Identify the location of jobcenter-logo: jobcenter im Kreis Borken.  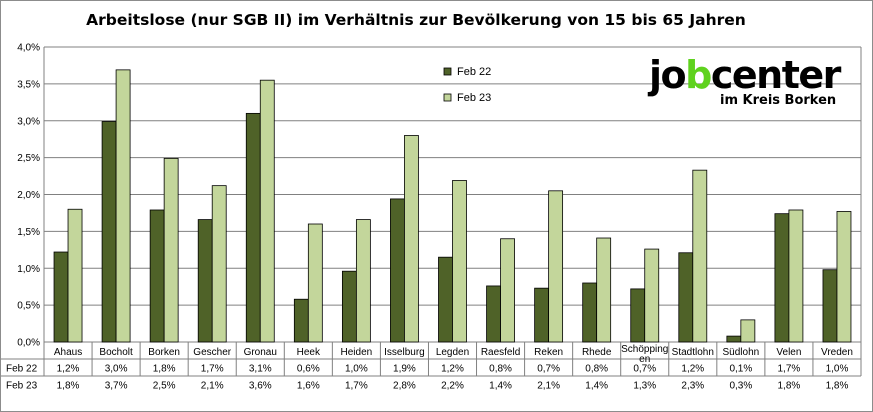
(749, 84).